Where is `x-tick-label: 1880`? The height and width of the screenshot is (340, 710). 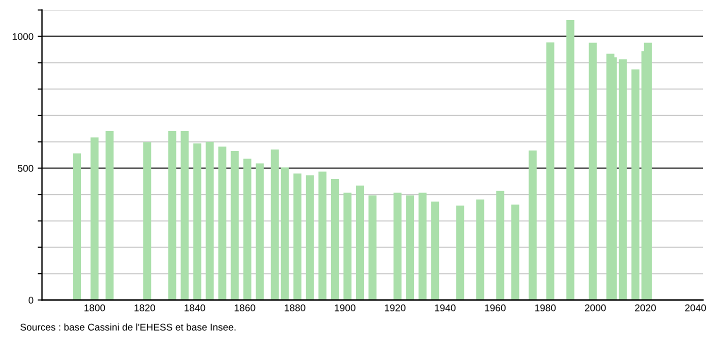
x-tick-label: 1880 is located at coordinates (295, 308).